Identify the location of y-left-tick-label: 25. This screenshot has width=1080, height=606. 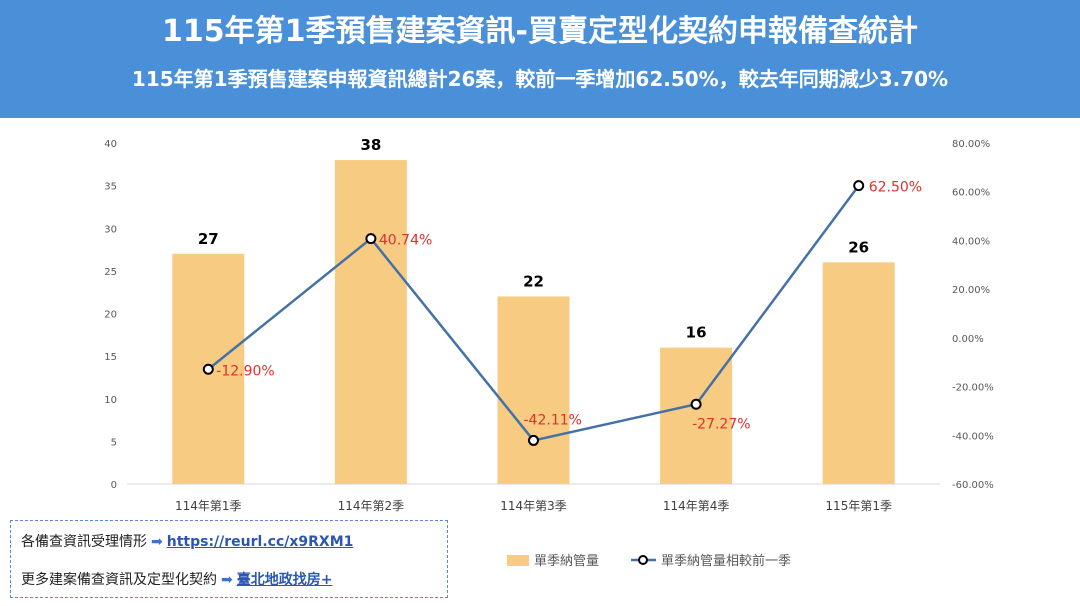
(110, 272).